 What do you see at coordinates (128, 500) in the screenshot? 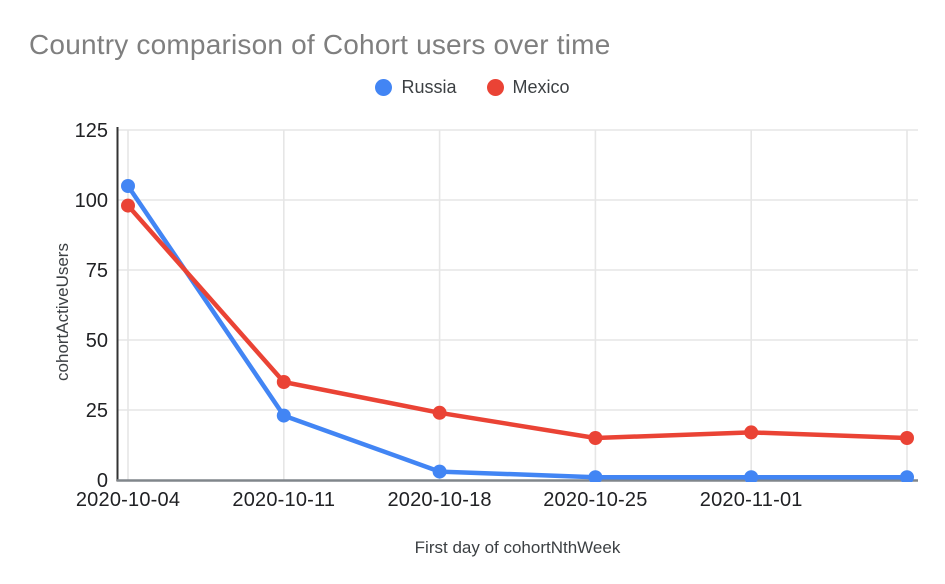
I see `x-tick-label: 2020-10-04` at bounding box center [128, 500].